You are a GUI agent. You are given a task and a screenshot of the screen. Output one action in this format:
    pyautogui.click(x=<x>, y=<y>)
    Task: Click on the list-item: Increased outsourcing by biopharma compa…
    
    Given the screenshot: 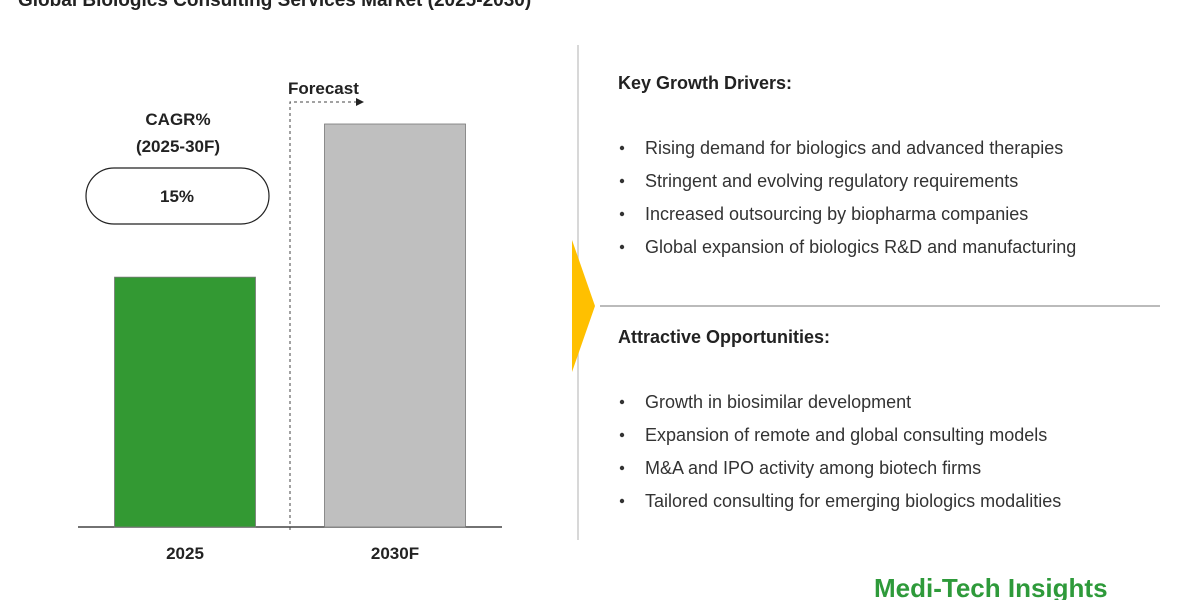 What is the action you would take?
    pyautogui.click(x=836, y=214)
    